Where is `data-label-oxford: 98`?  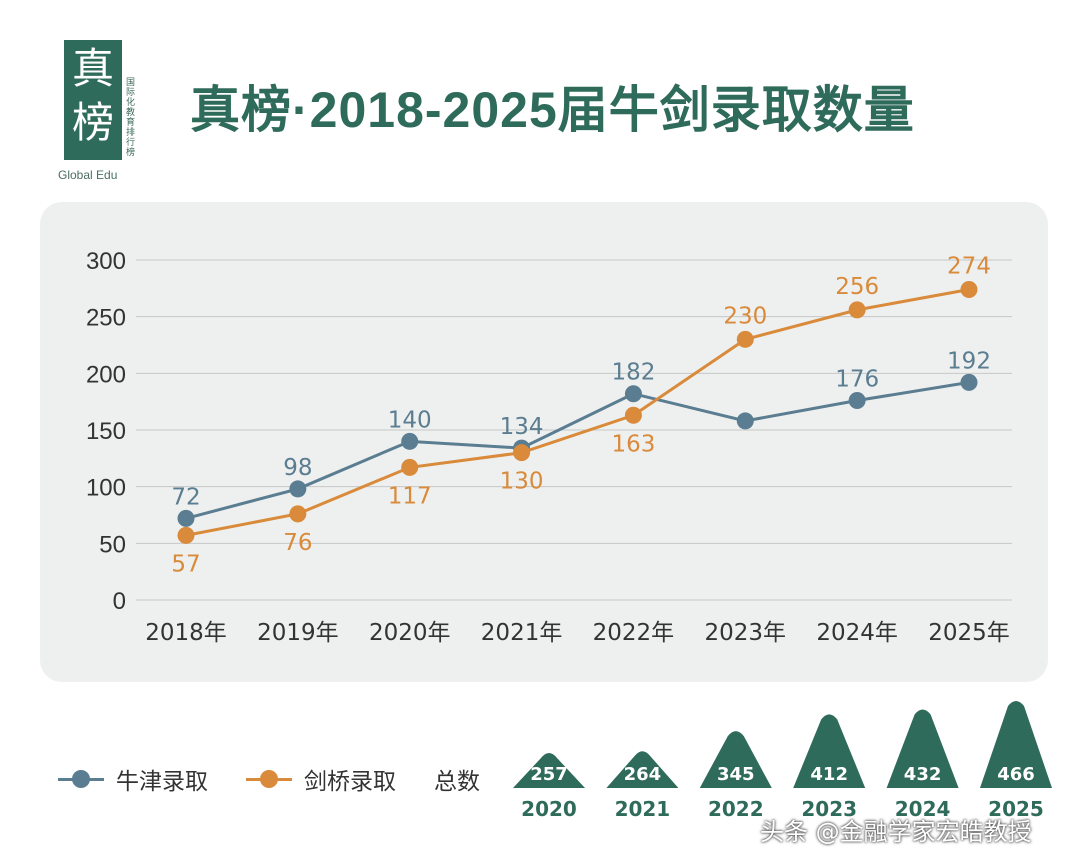 data-label-oxford: 98 is located at coordinates (297, 468).